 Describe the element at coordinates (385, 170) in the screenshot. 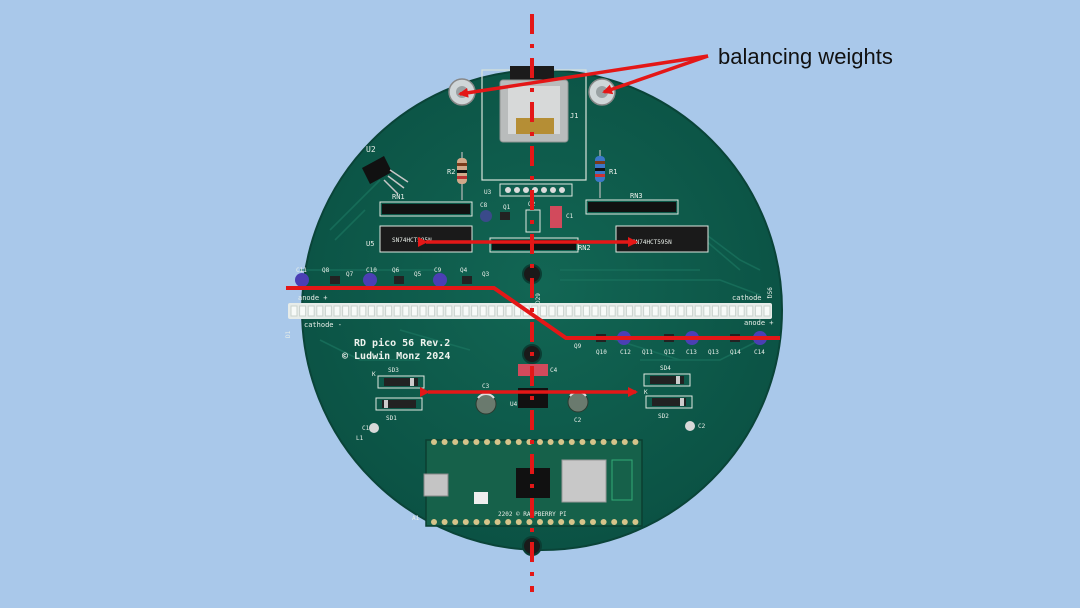

I see `u2-sensor: U2` at that location.